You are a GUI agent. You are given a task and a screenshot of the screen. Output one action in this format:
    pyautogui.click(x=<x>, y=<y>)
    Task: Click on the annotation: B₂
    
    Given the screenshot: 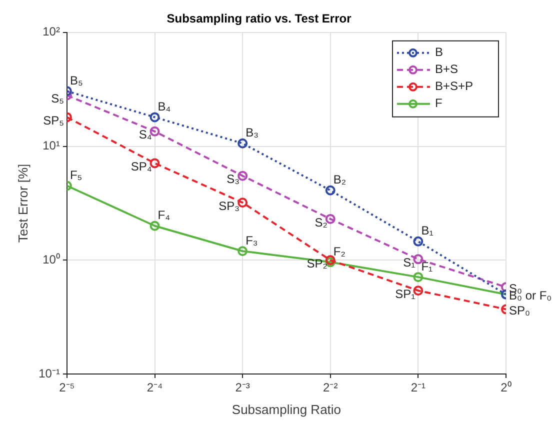 What is the action you would take?
    pyautogui.click(x=339, y=179)
    